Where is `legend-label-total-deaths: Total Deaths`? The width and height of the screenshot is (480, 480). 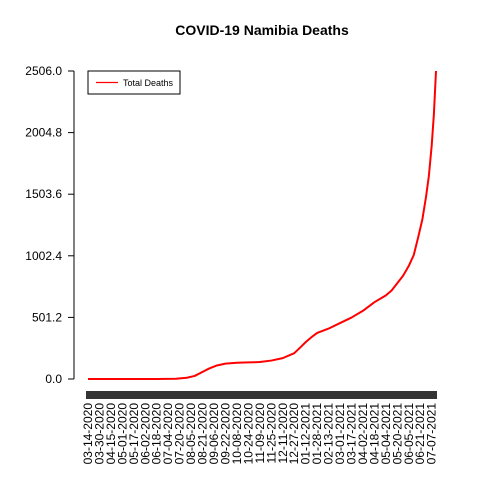 legend-label-total-deaths: Total Deaths is located at coordinates (148, 83).